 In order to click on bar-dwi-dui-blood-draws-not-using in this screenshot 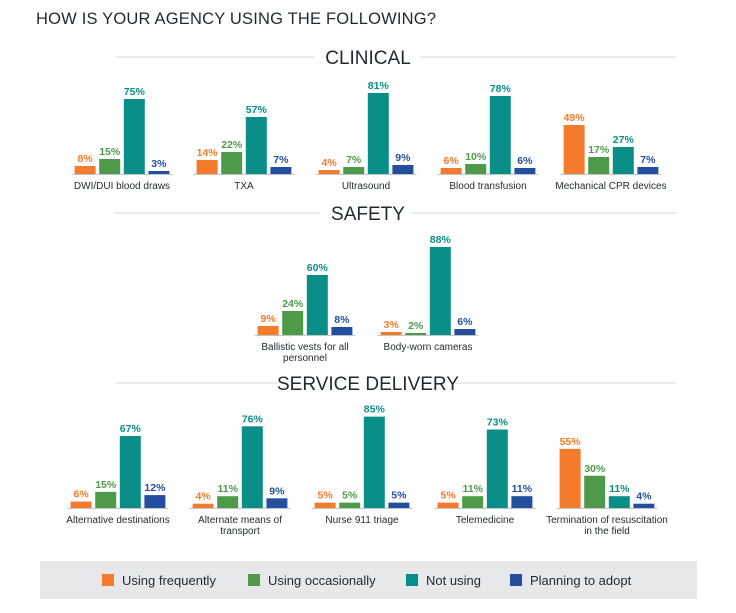, I will do `click(134, 136)`.